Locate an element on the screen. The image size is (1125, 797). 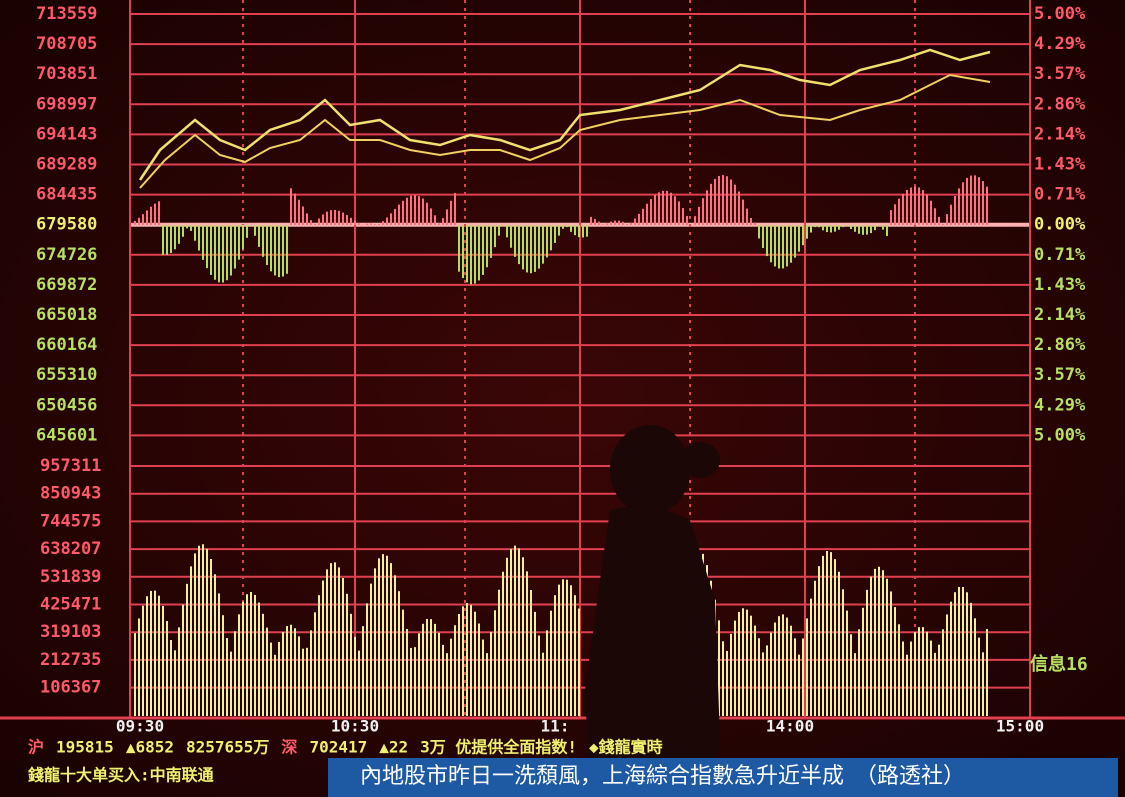
volume-label: 212735 is located at coordinates (70, 660).